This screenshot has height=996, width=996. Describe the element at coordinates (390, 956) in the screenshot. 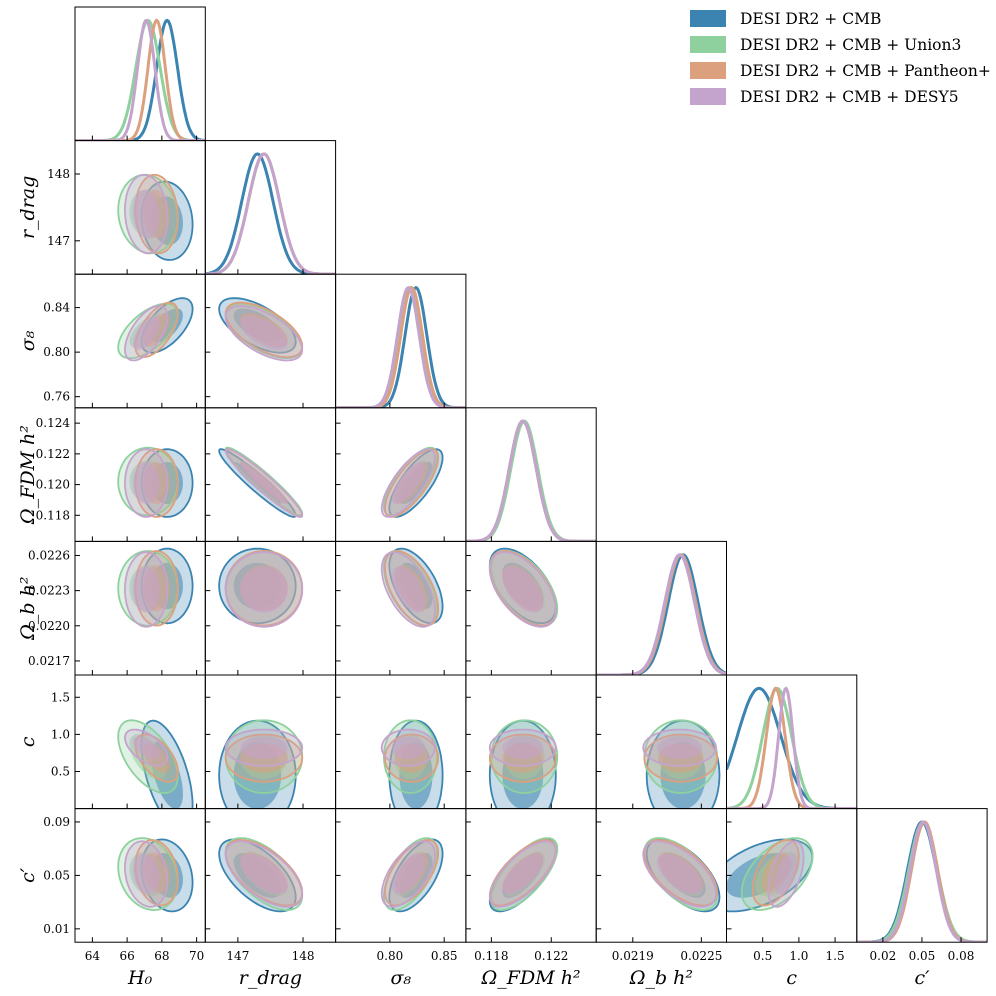

I see `x-tick-label-sigma8: 0.80` at that location.